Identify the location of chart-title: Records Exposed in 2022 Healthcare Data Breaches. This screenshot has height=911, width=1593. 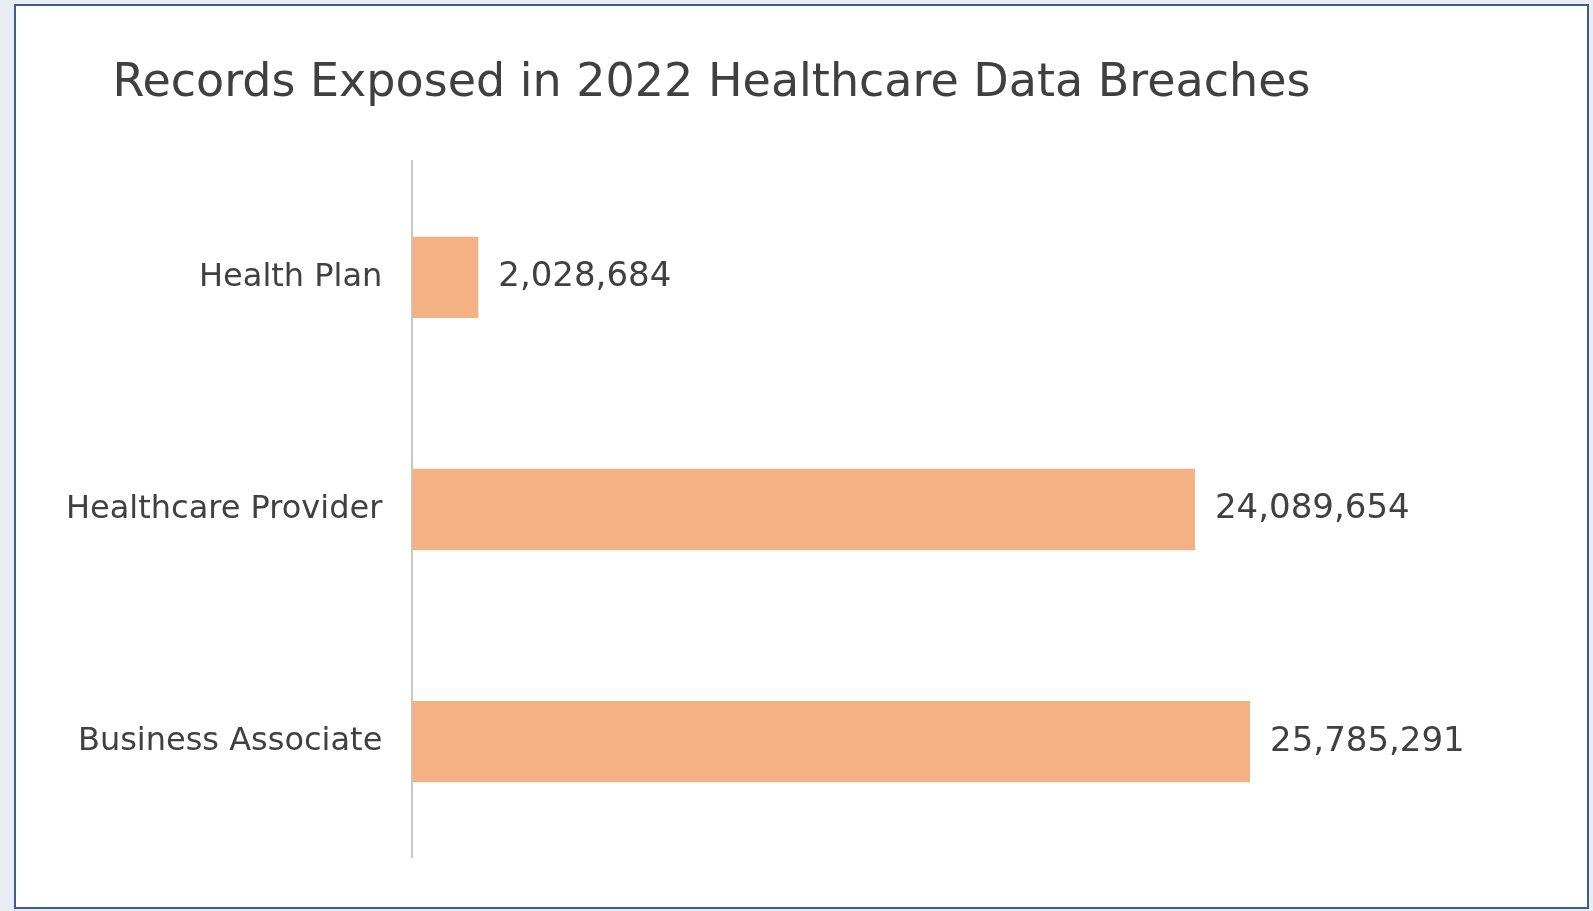
(711, 79).